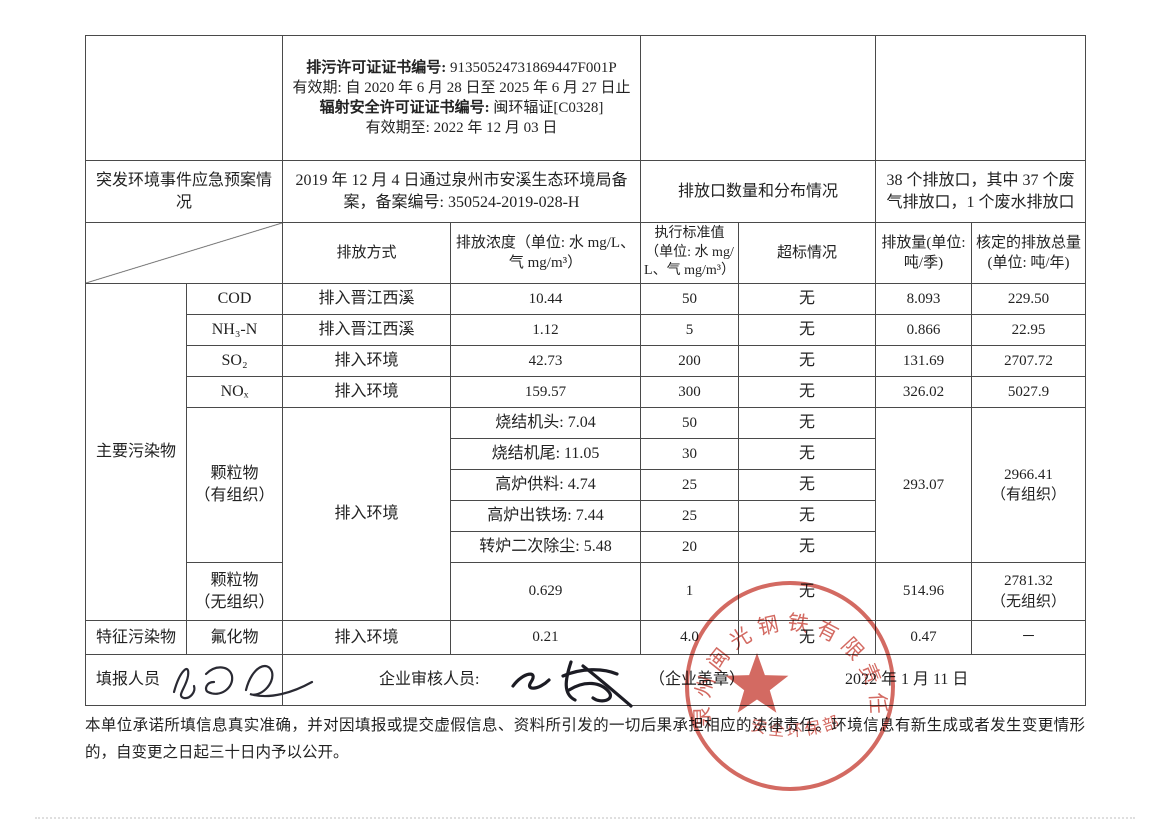 This screenshot has height=832, width=1169. Describe the element at coordinates (1029, 361) in the screenshot. I see `total-value: 2707.72` at that location.